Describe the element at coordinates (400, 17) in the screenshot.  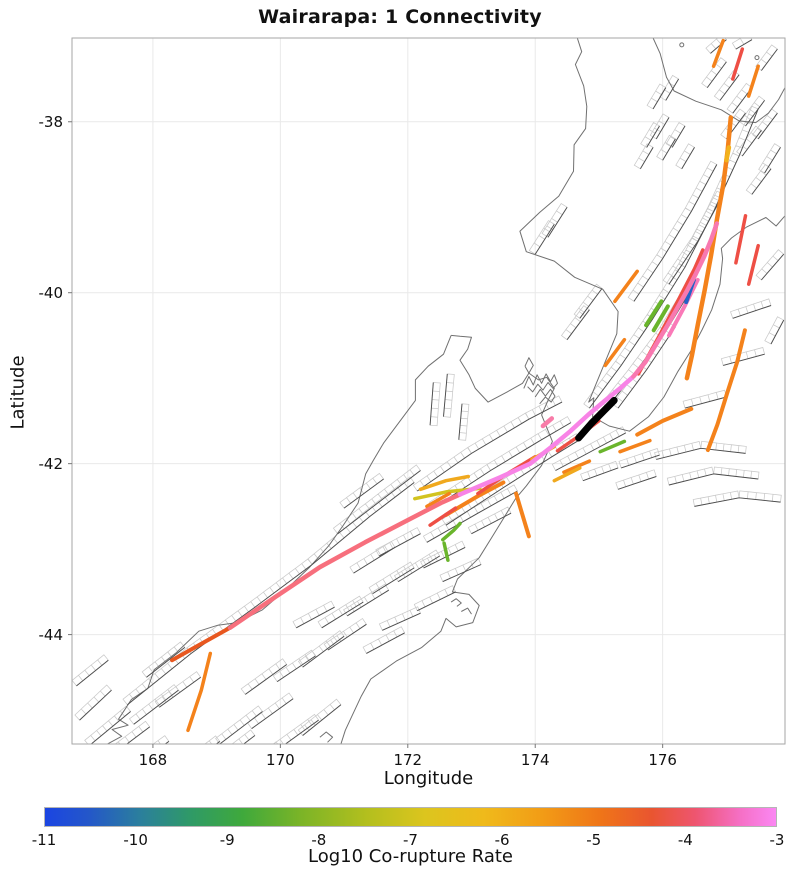
I see `chart-title: Wairarapa: 1 Connectivity` at that location.